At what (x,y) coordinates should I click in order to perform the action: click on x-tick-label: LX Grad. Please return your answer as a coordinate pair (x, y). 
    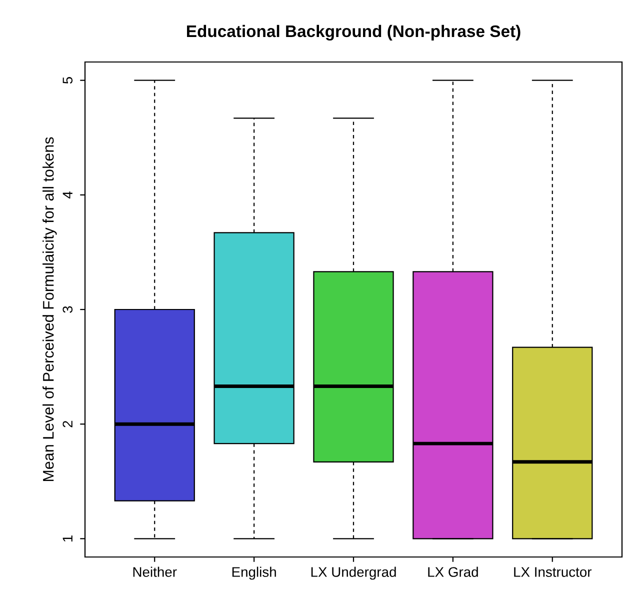
    Looking at the image, I should click on (453, 571).